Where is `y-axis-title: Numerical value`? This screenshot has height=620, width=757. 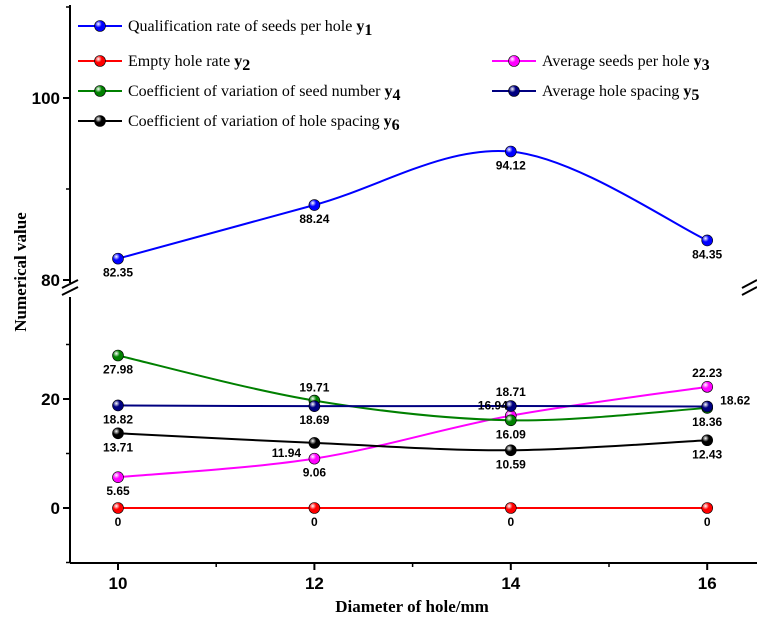
y-axis-title: Numerical value is located at coordinates (20, 272).